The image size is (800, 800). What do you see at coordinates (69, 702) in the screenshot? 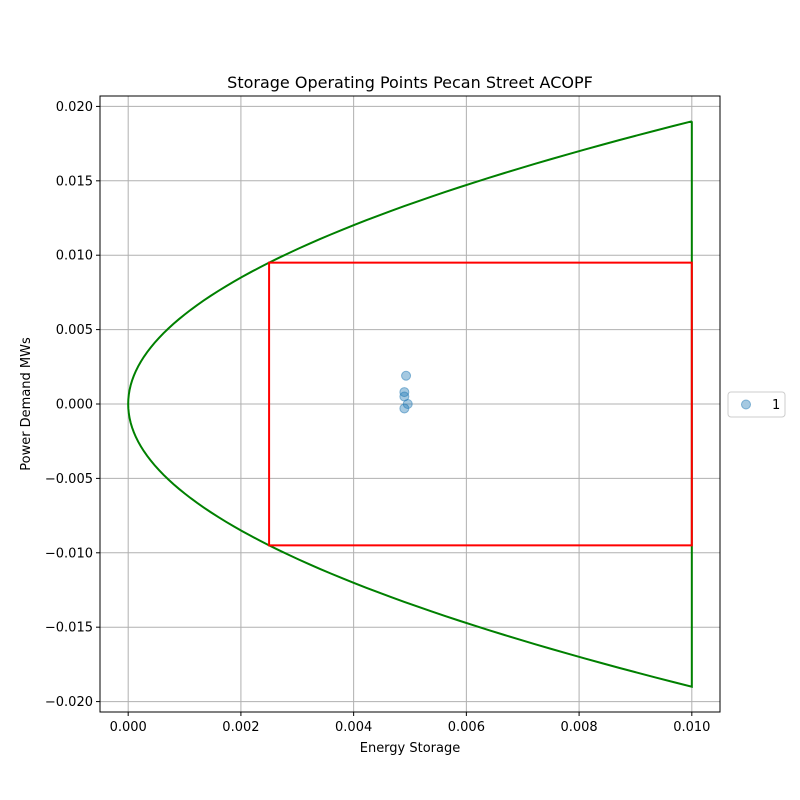
I see `y-tick-label: −0.020` at bounding box center [69, 702].